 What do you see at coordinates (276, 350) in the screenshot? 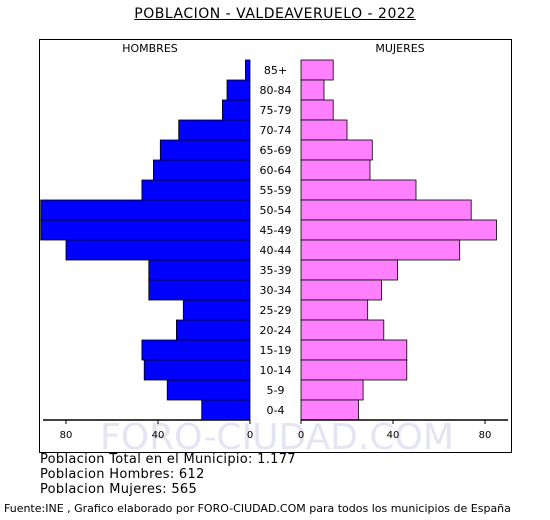
I see `age-label-15-19: 15-19` at bounding box center [276, 350].